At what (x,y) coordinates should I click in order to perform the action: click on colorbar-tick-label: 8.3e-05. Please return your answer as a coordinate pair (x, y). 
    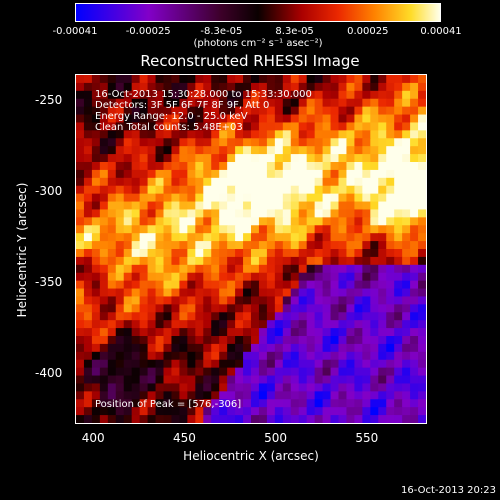
    Looking at the image, I should click on (294, 31).